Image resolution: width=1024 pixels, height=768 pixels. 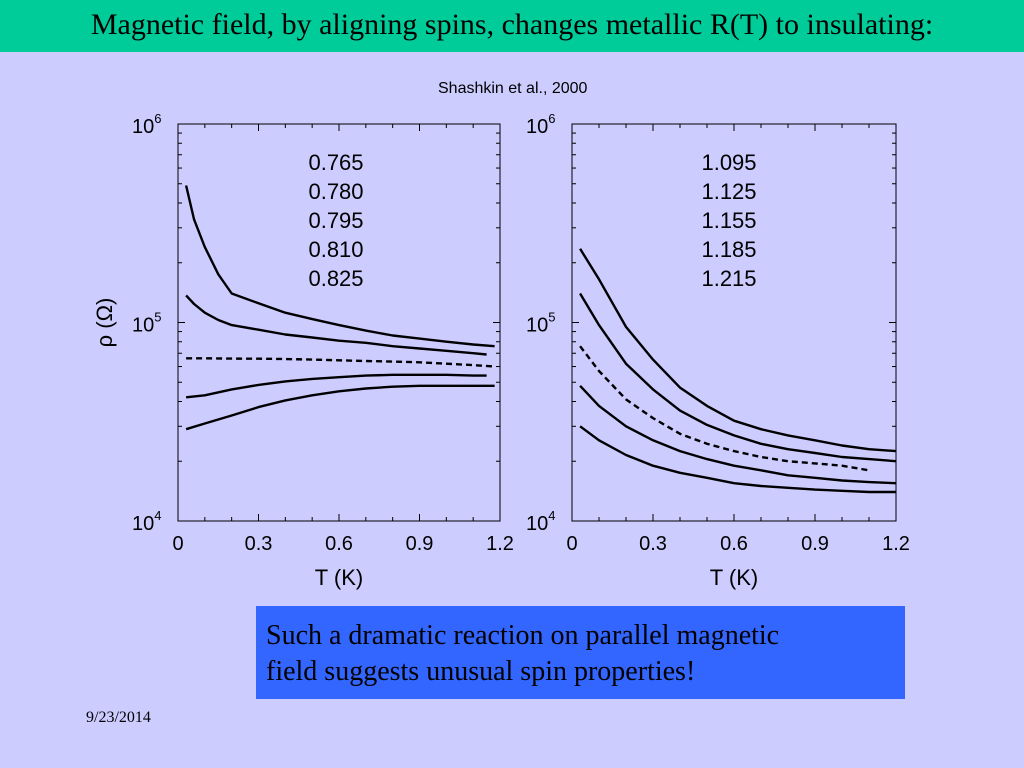 What do you see at coordinates (335, 191) in the screenshot?
I see `left-legend-entry: 0.780` at bounding box center [335, 191].